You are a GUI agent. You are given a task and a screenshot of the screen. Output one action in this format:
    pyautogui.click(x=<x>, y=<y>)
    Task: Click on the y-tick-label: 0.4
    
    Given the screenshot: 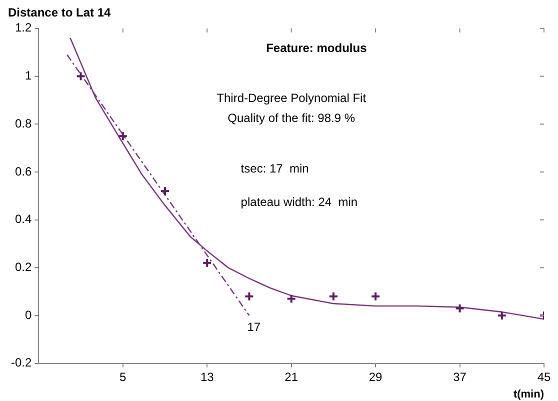 What is the action you would take?
    pyautogui.click(x=23, y=219)
    